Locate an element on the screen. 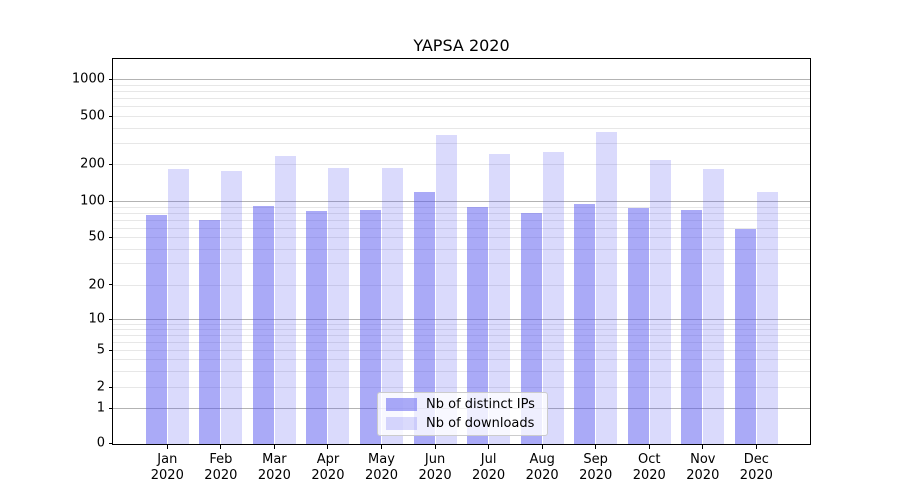 The width and height of the screenshot is (900, 500). y-tick-label: 2 is located at coordinates (100, 387).